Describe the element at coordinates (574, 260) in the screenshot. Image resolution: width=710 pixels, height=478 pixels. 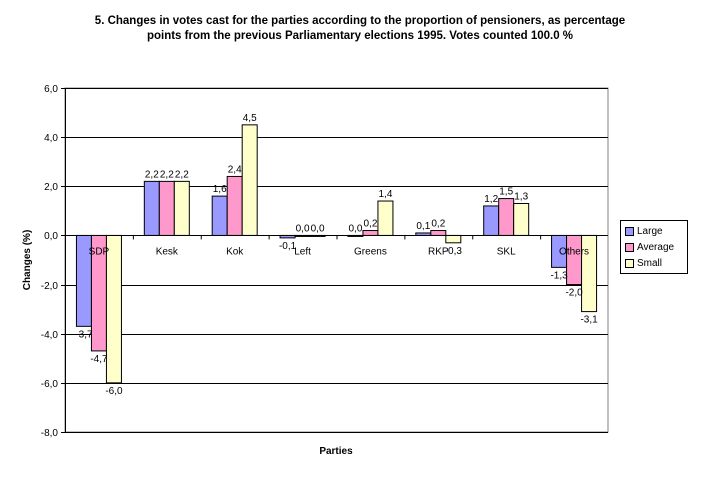
I see `bar-average-others` at that location.